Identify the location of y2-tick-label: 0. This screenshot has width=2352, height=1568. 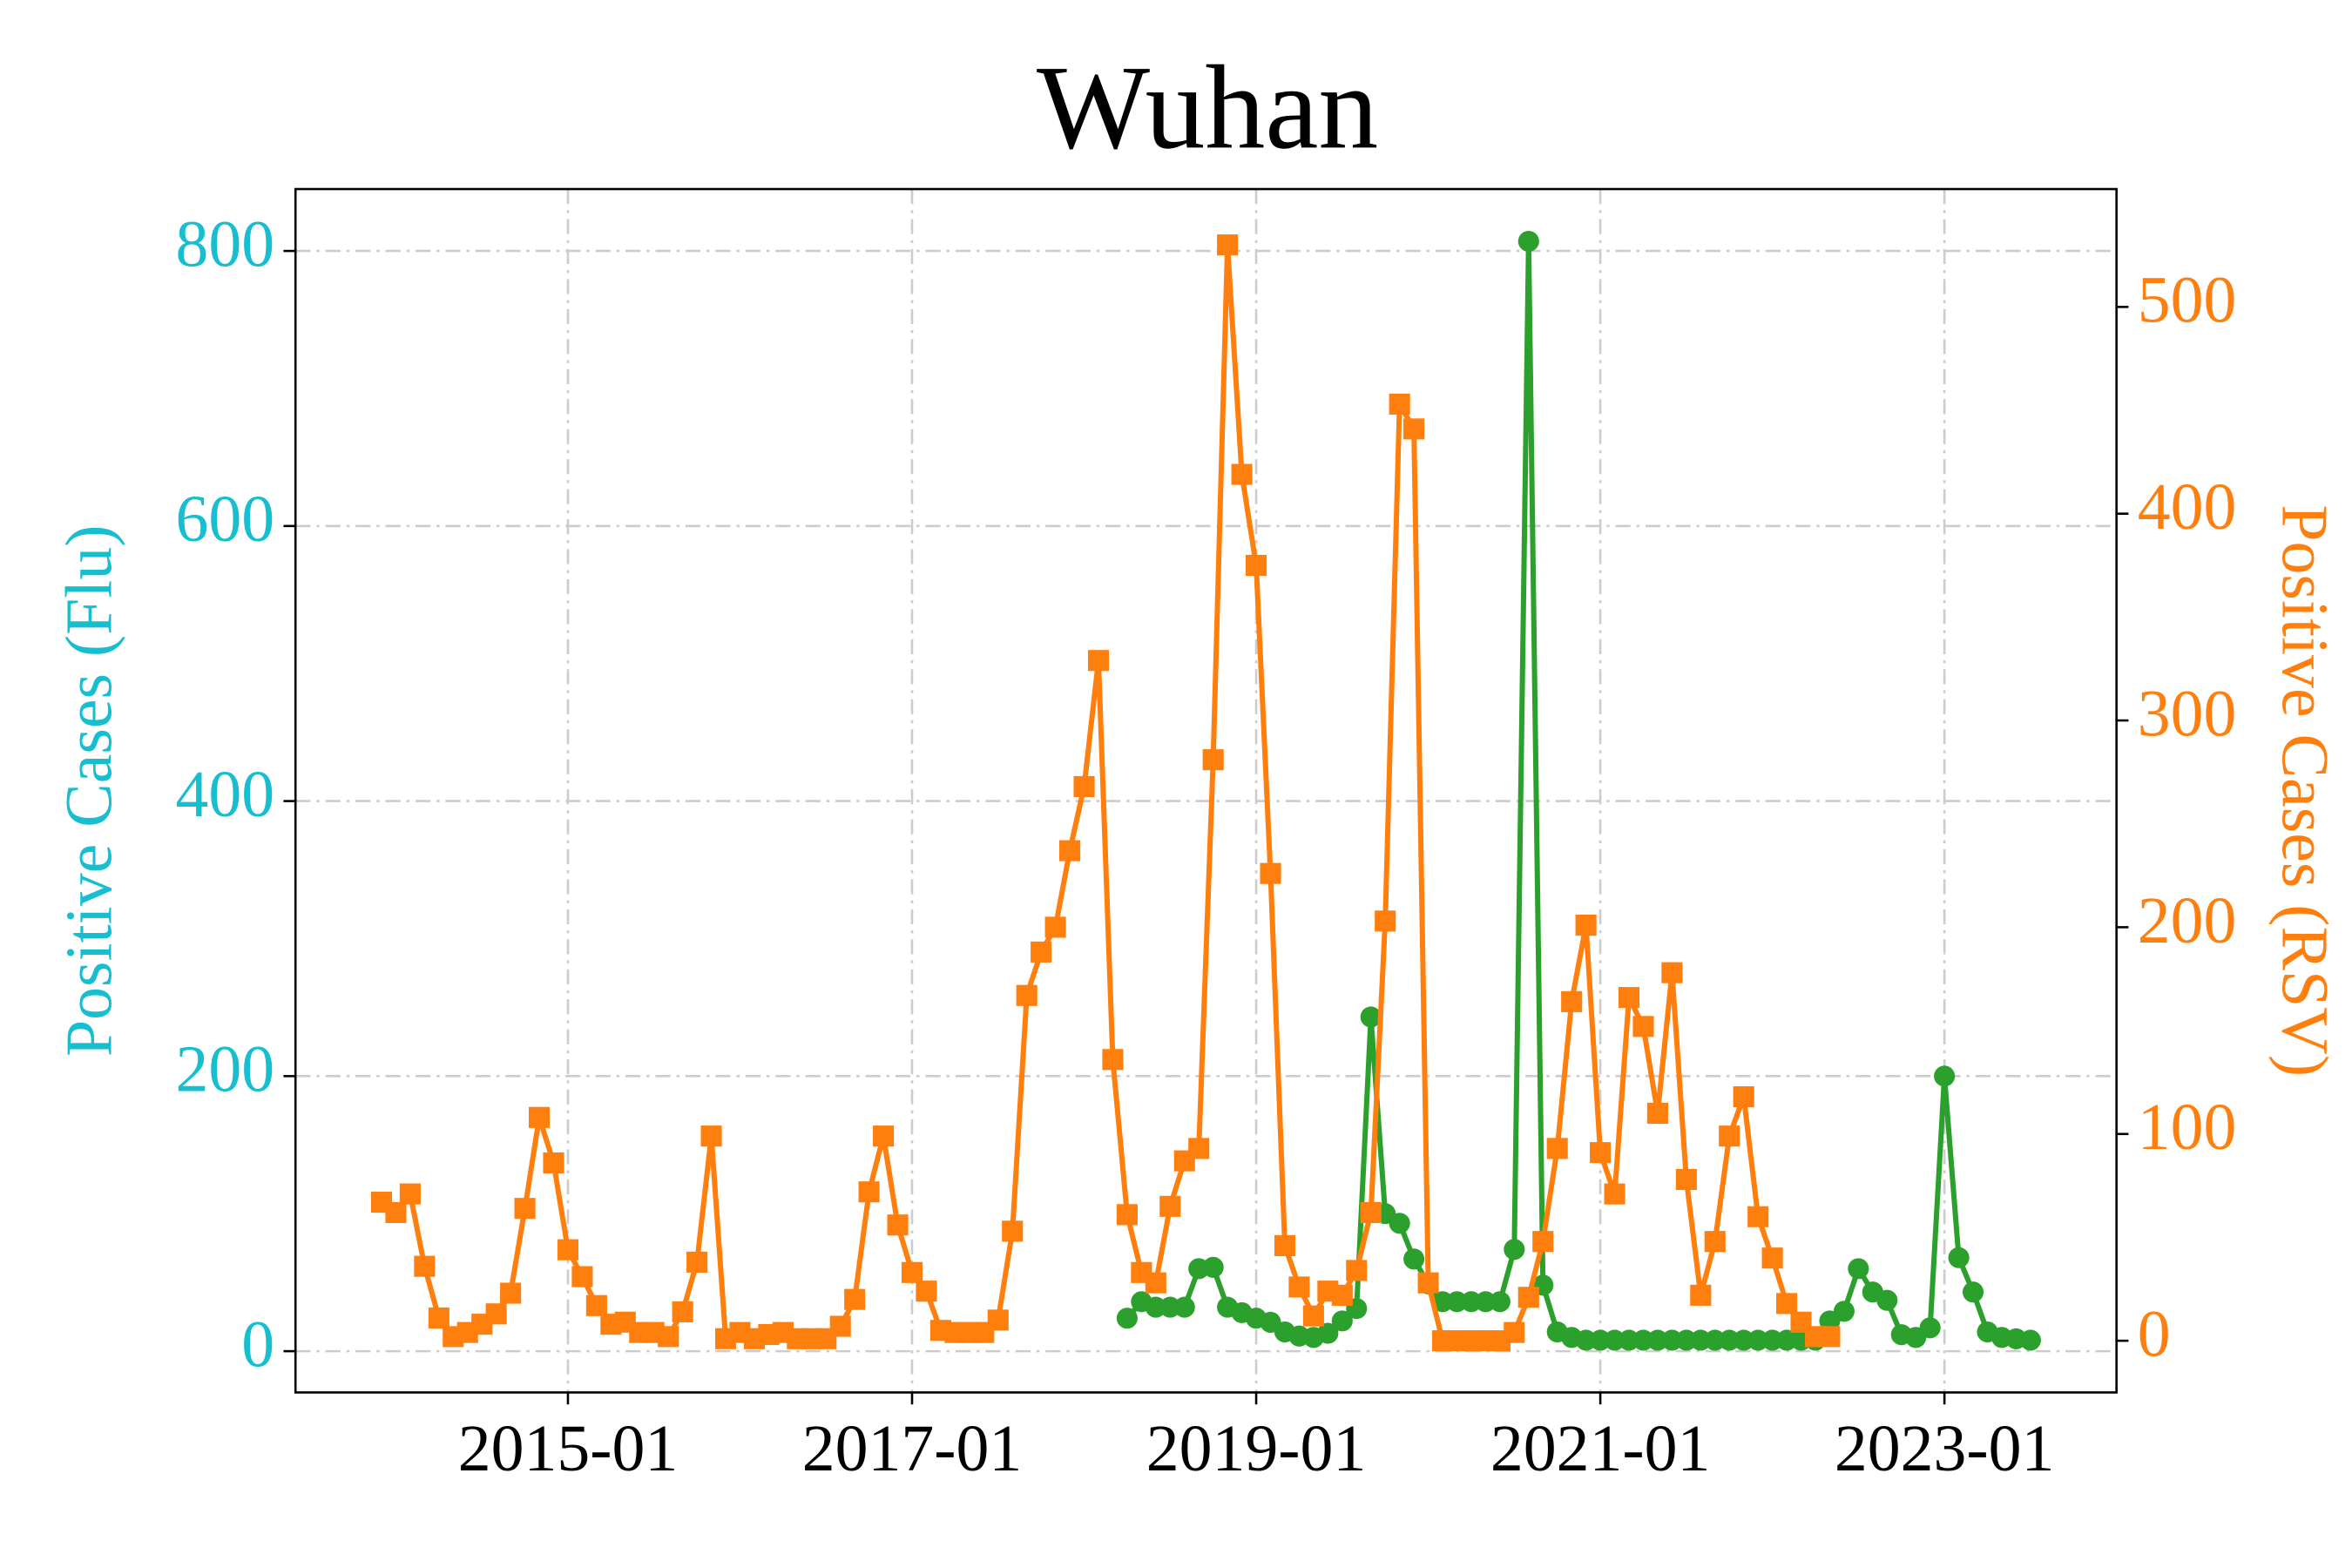
(2154, 1334).